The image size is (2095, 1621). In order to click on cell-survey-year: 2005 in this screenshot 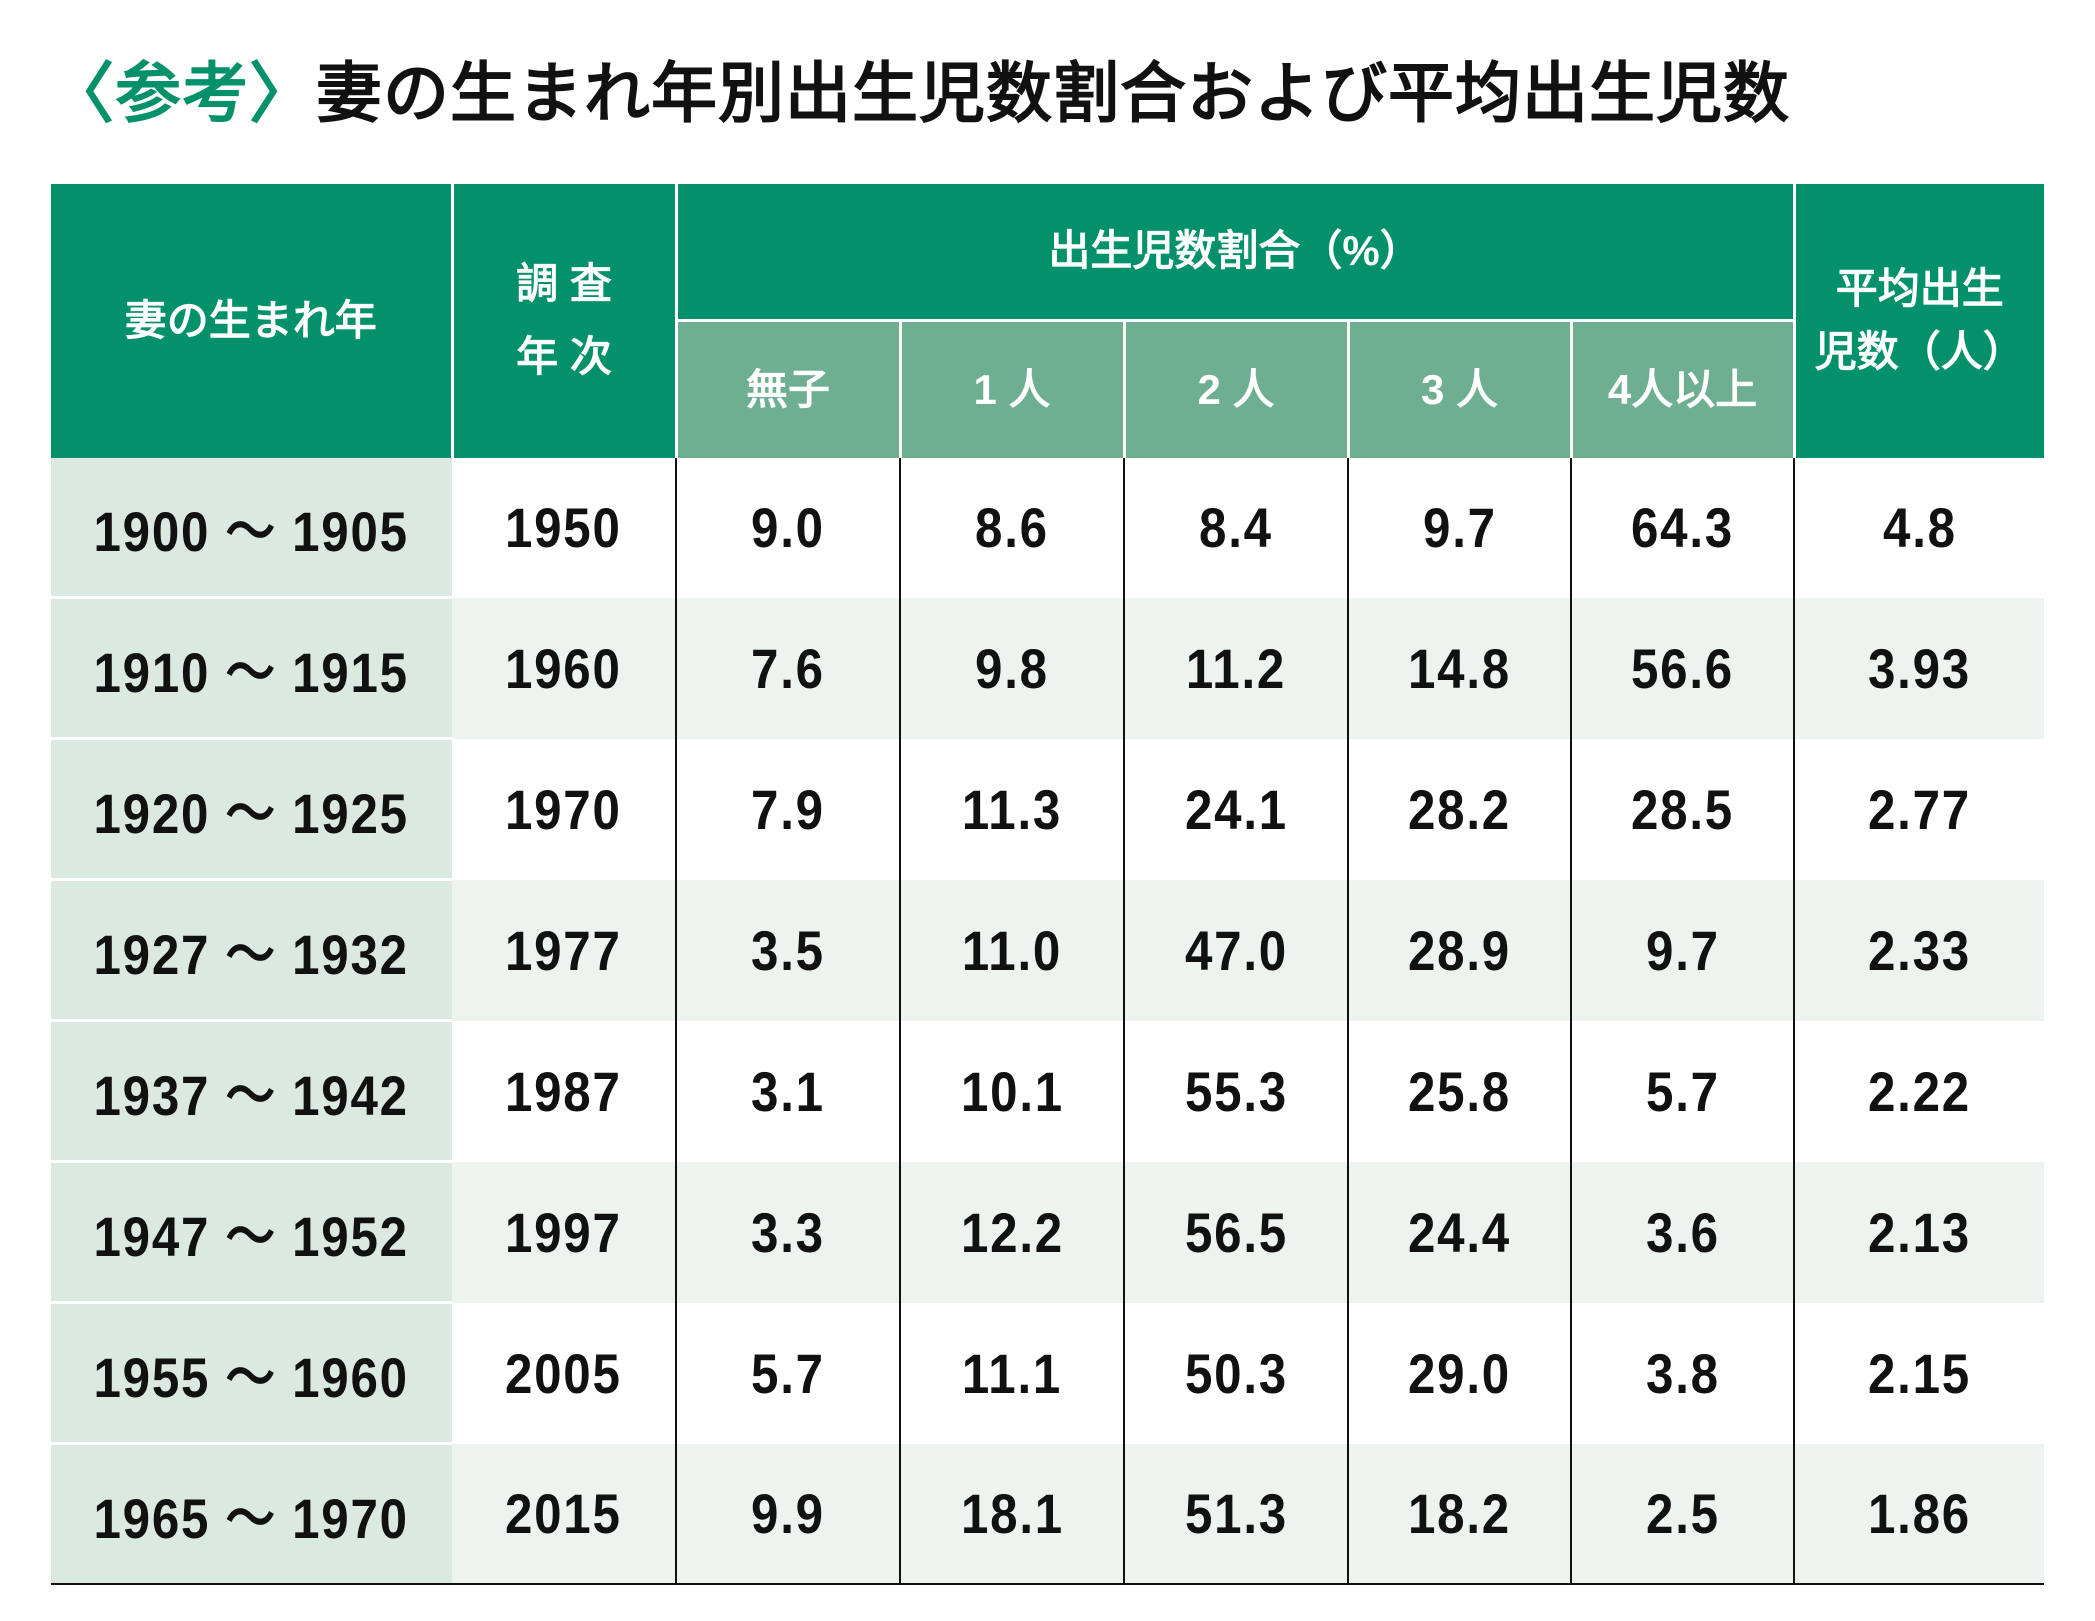, I will do `click(564, 1373)`.